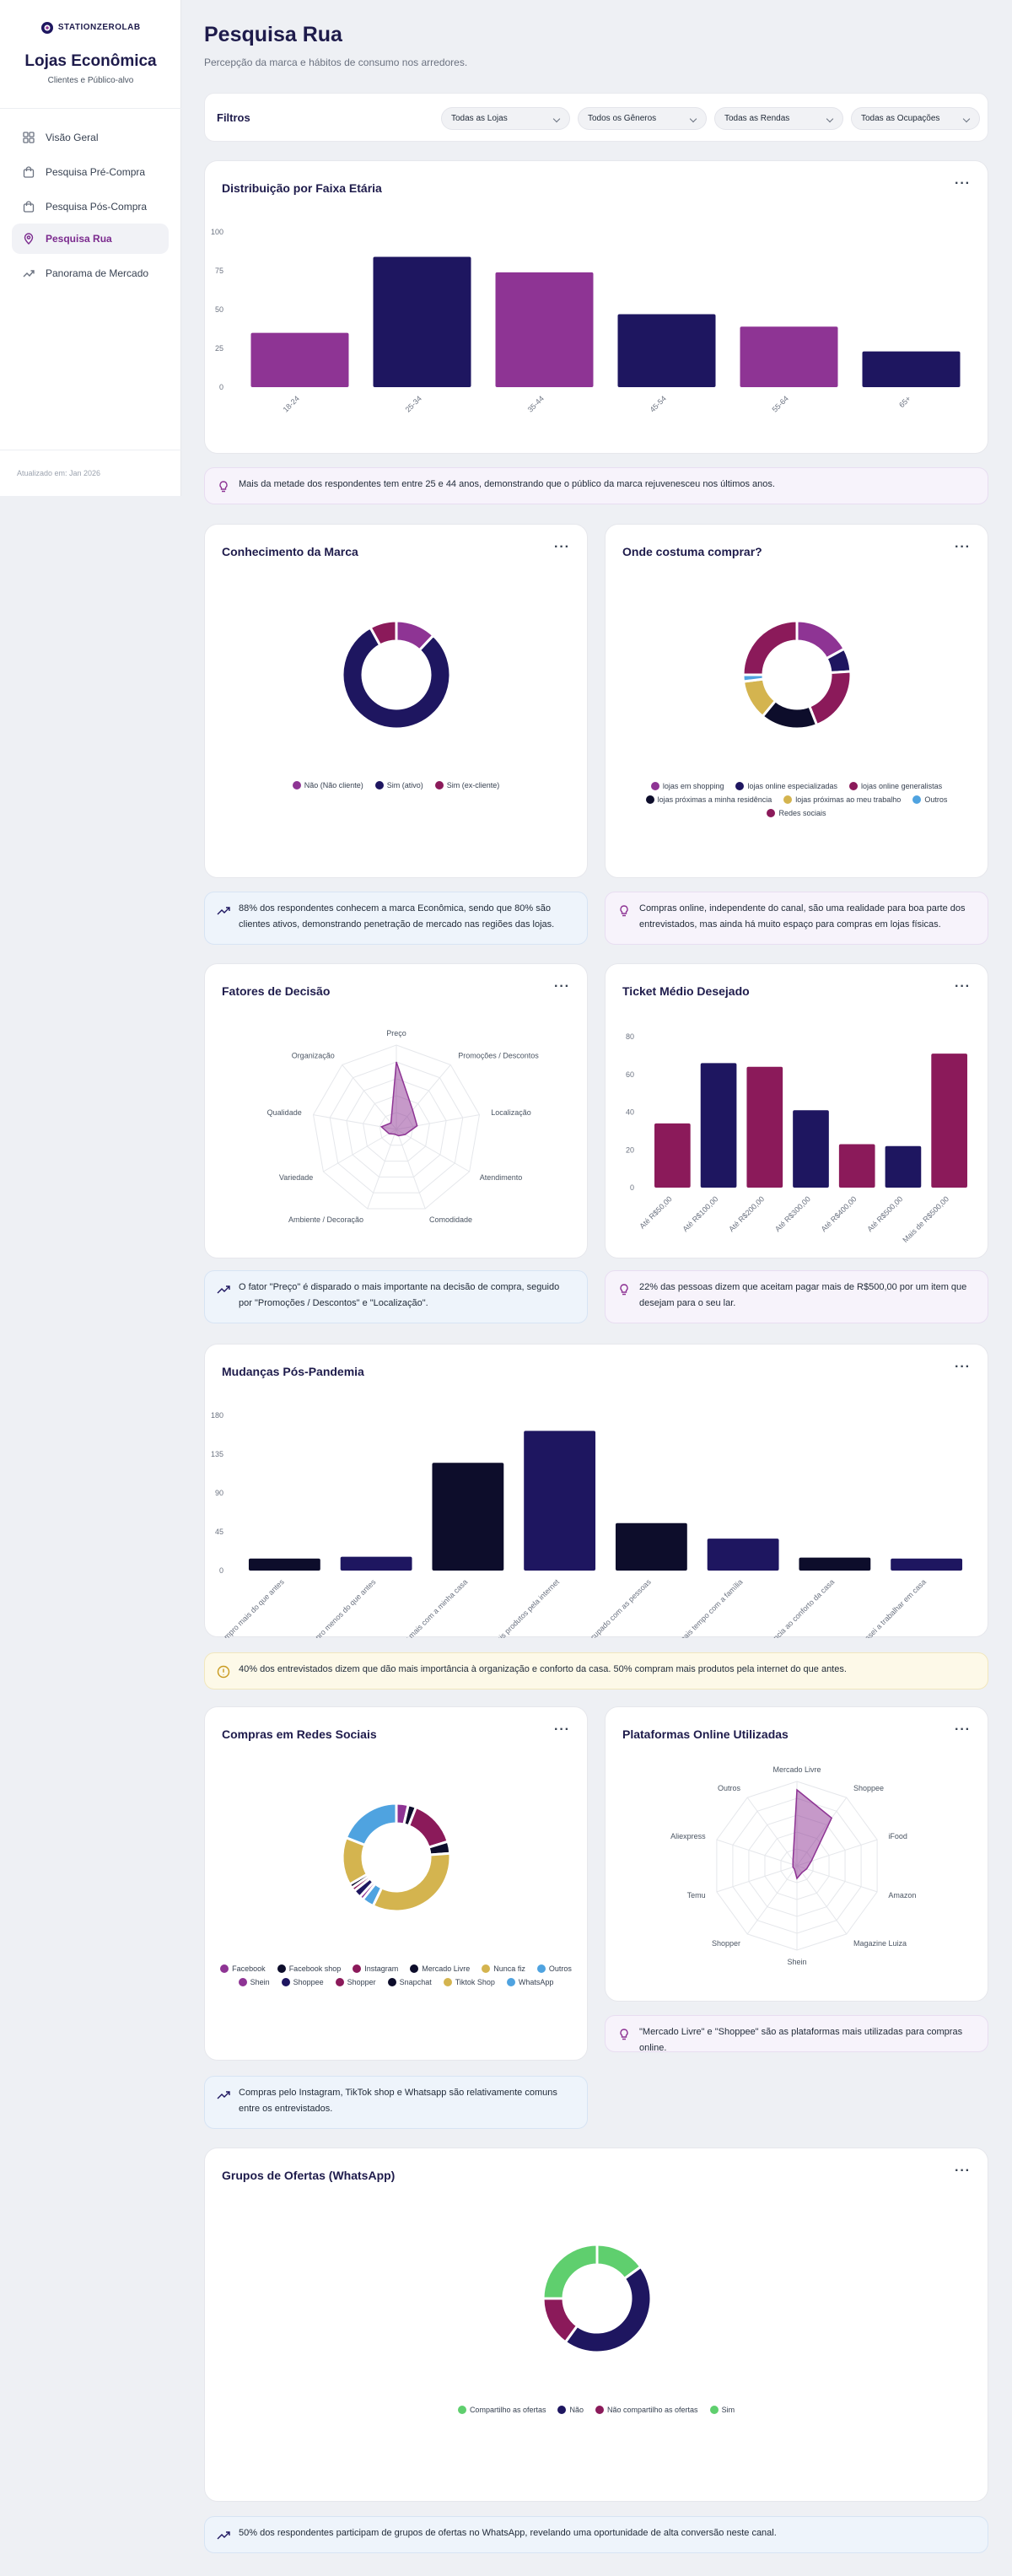  Describe the element at coordinates (692, 551) in the screenshot. I see `card-title: Onde costuma comprar?` at that location.